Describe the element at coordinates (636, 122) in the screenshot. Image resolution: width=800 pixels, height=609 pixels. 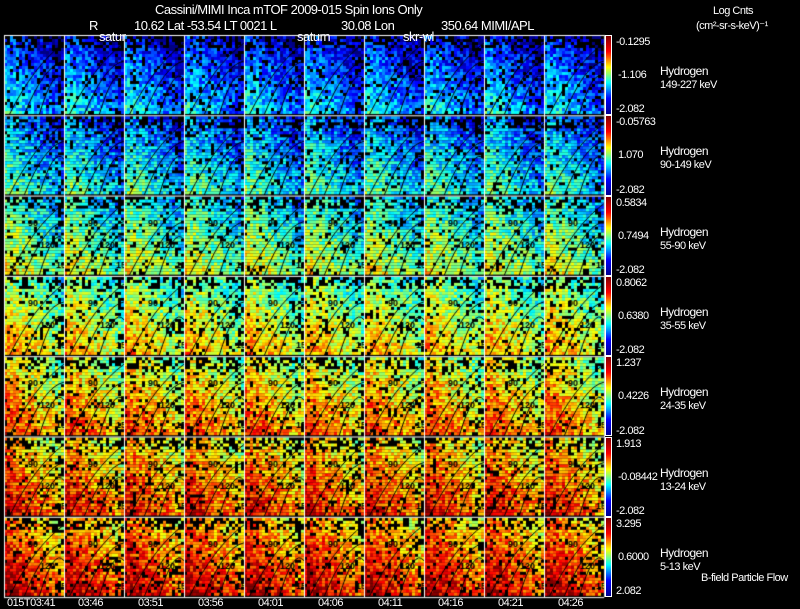
I see `colorbar-max-label: -0.05763` at that location.